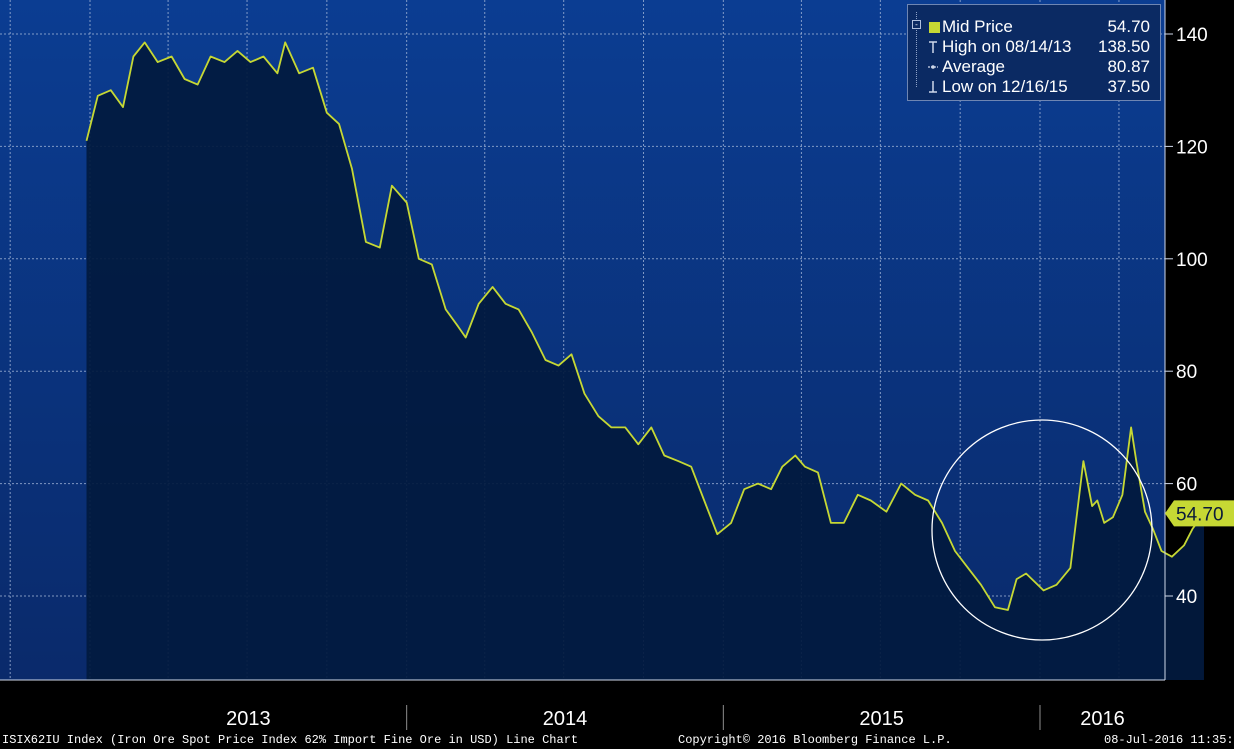 This screenshot has width=1234, height=749. I want to click on high-marker-icon, so click(933, 47).